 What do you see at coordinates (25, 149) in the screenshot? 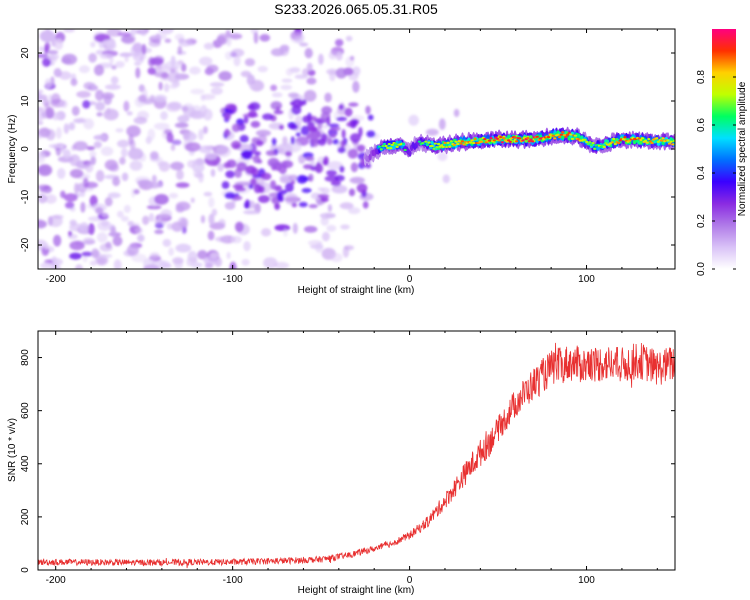
I see `y-tick-label: 0` at bounding box center [25, 149].